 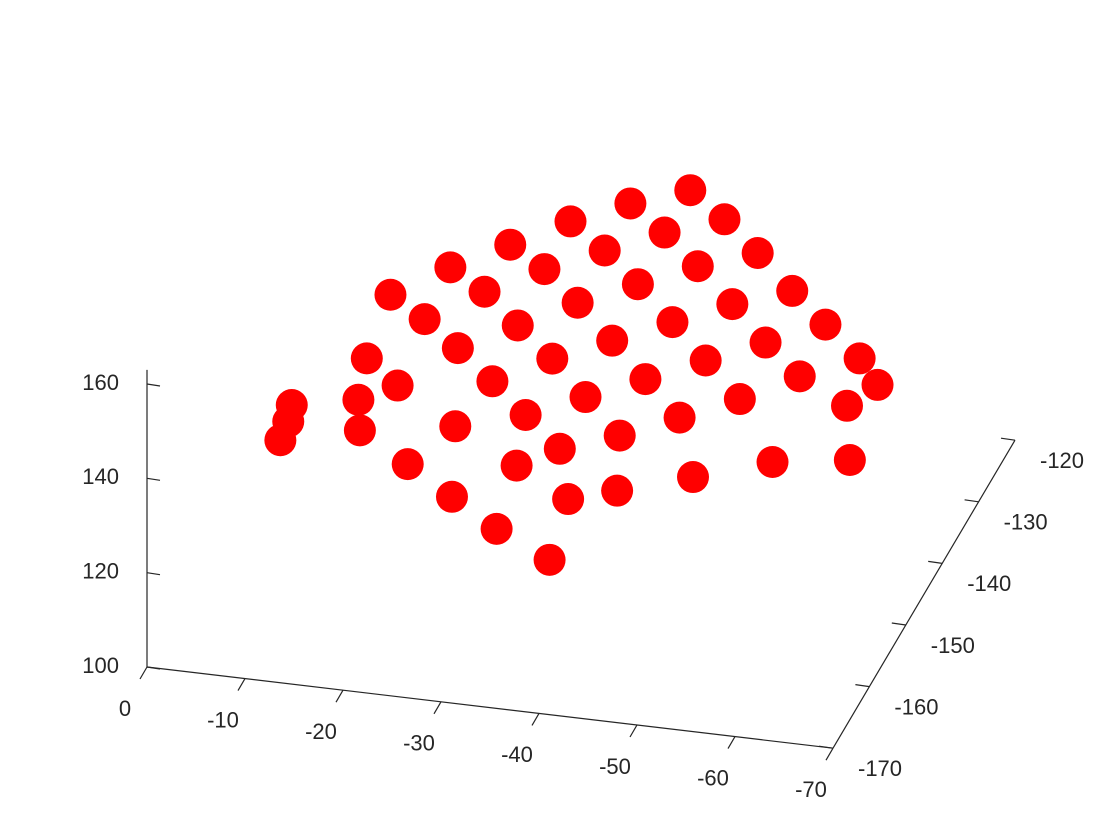 I want to click on y-tick-label: -150, so click(x=953, y=645).